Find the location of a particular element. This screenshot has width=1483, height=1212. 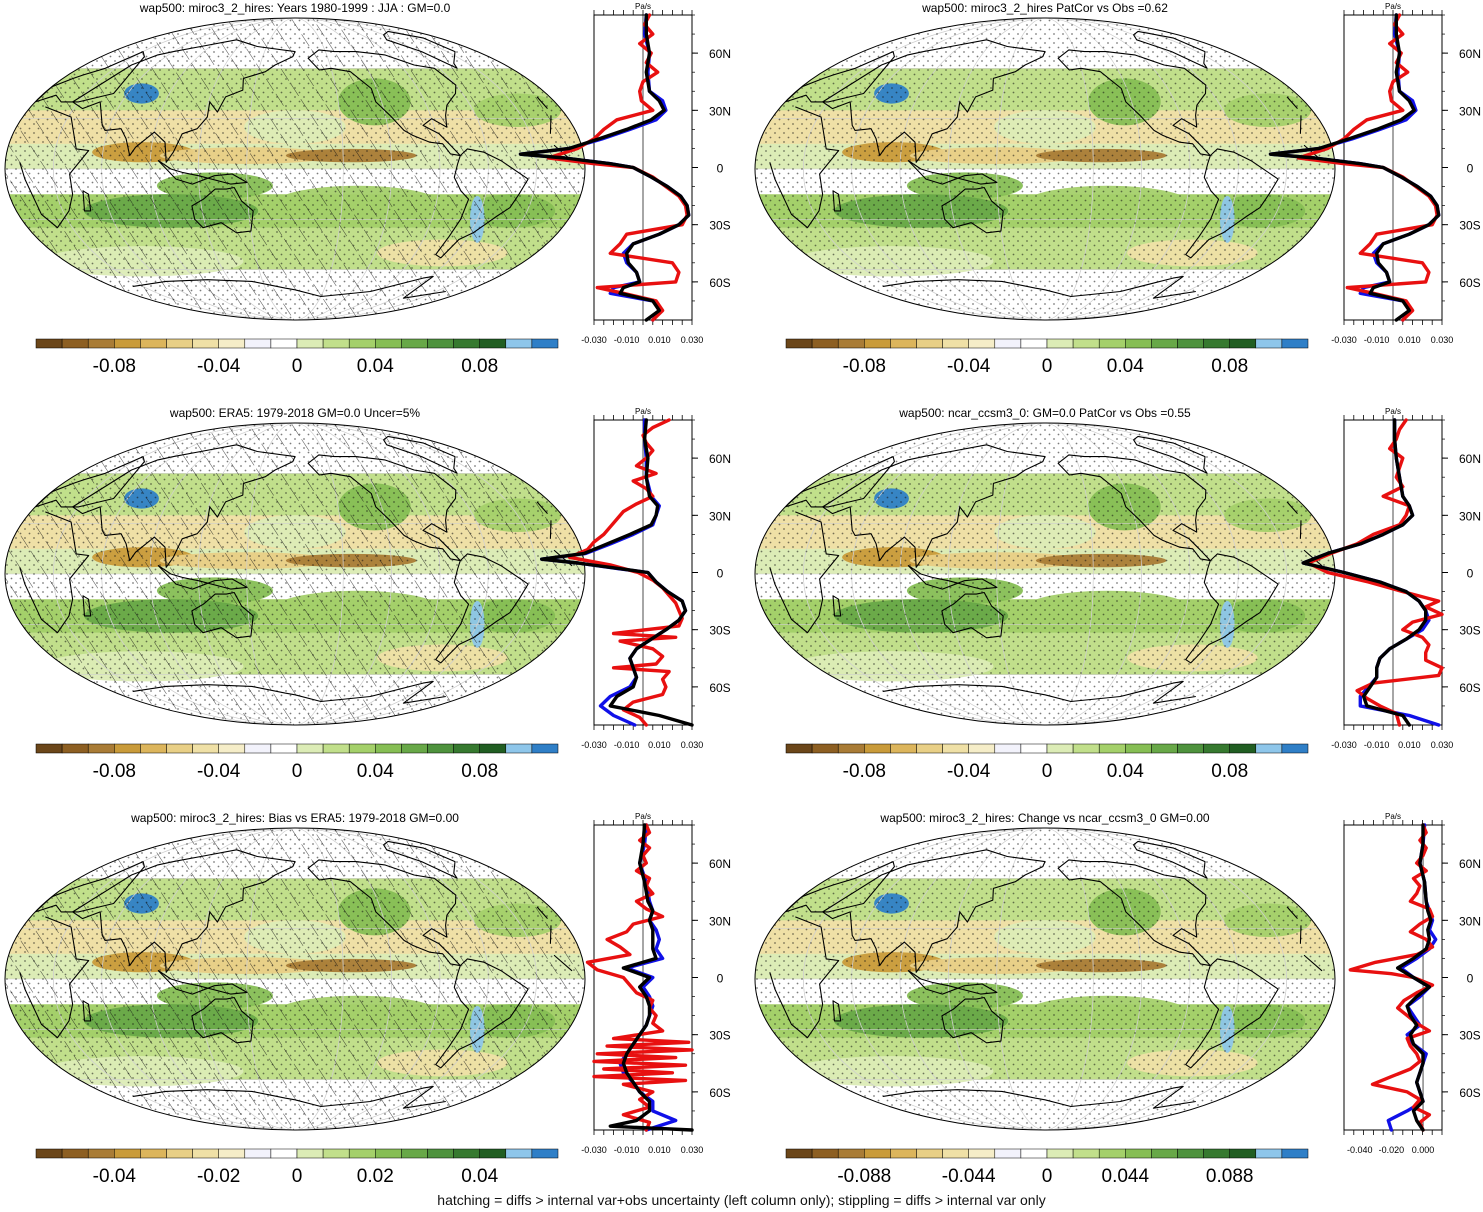

madagascar-outline is located at coordinates (837, 201).